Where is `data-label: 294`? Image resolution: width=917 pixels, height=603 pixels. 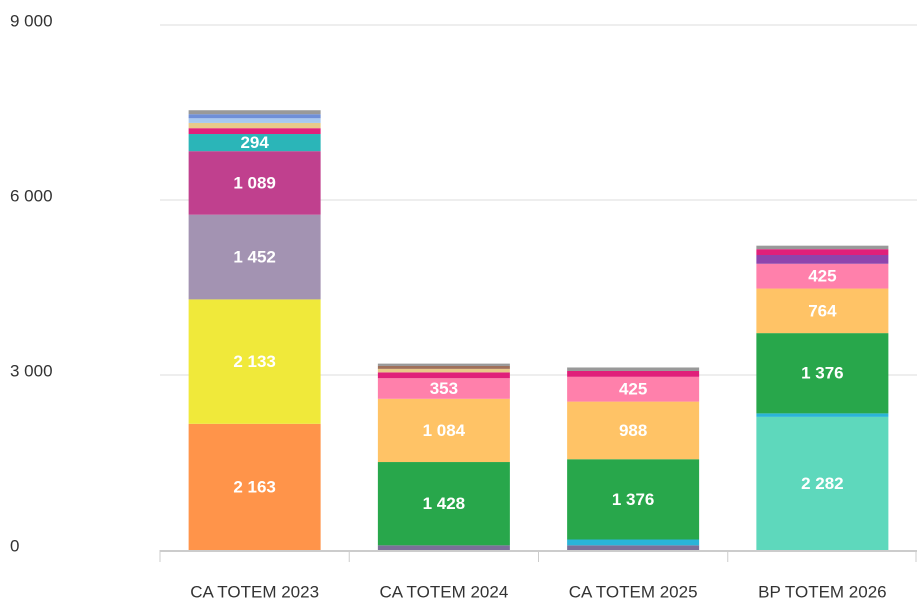 data-label: 294 is located at coordinates (254, 142).